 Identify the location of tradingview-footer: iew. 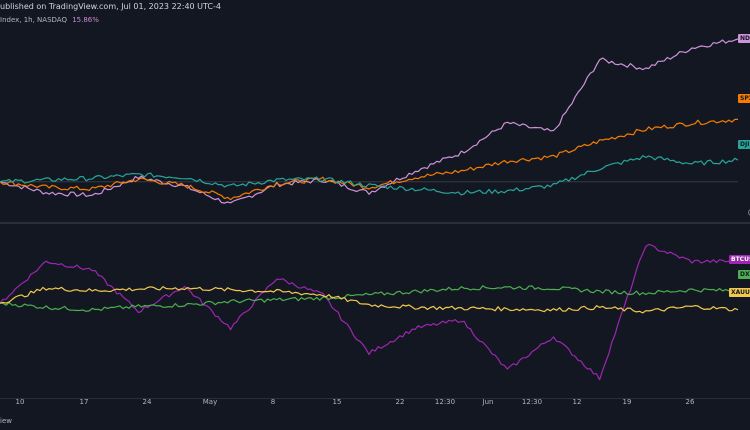
(6, 421).